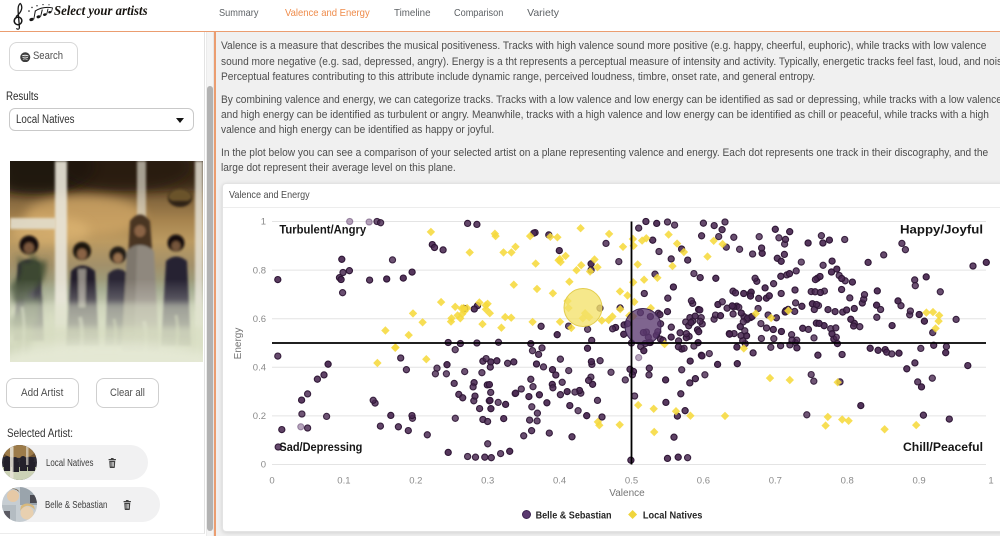 This screenshot has width=1000, height=536. What do you see at coordinates (775, 481) in the screenshot?
I see `svg-text: 0.7` at bounding box center [775, 481].